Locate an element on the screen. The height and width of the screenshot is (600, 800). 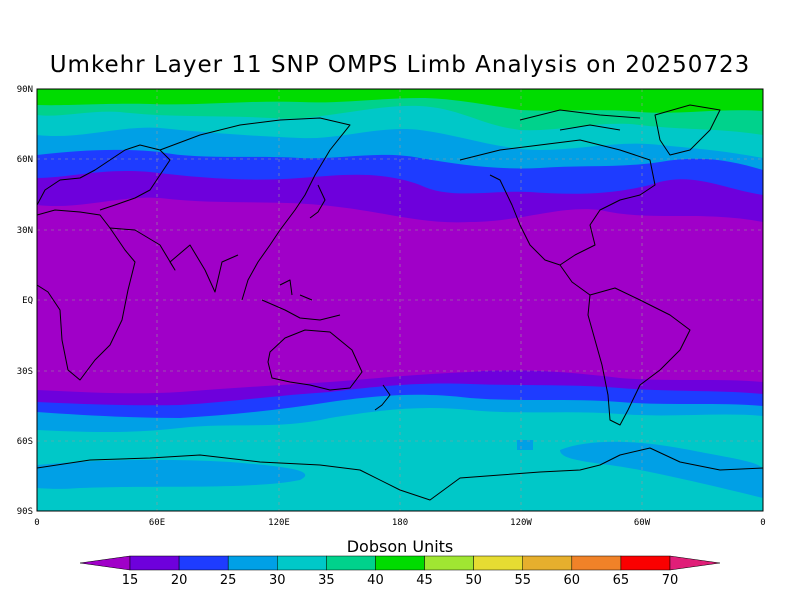
lat-label-30n: 30N is located at coordinates (25, 231).